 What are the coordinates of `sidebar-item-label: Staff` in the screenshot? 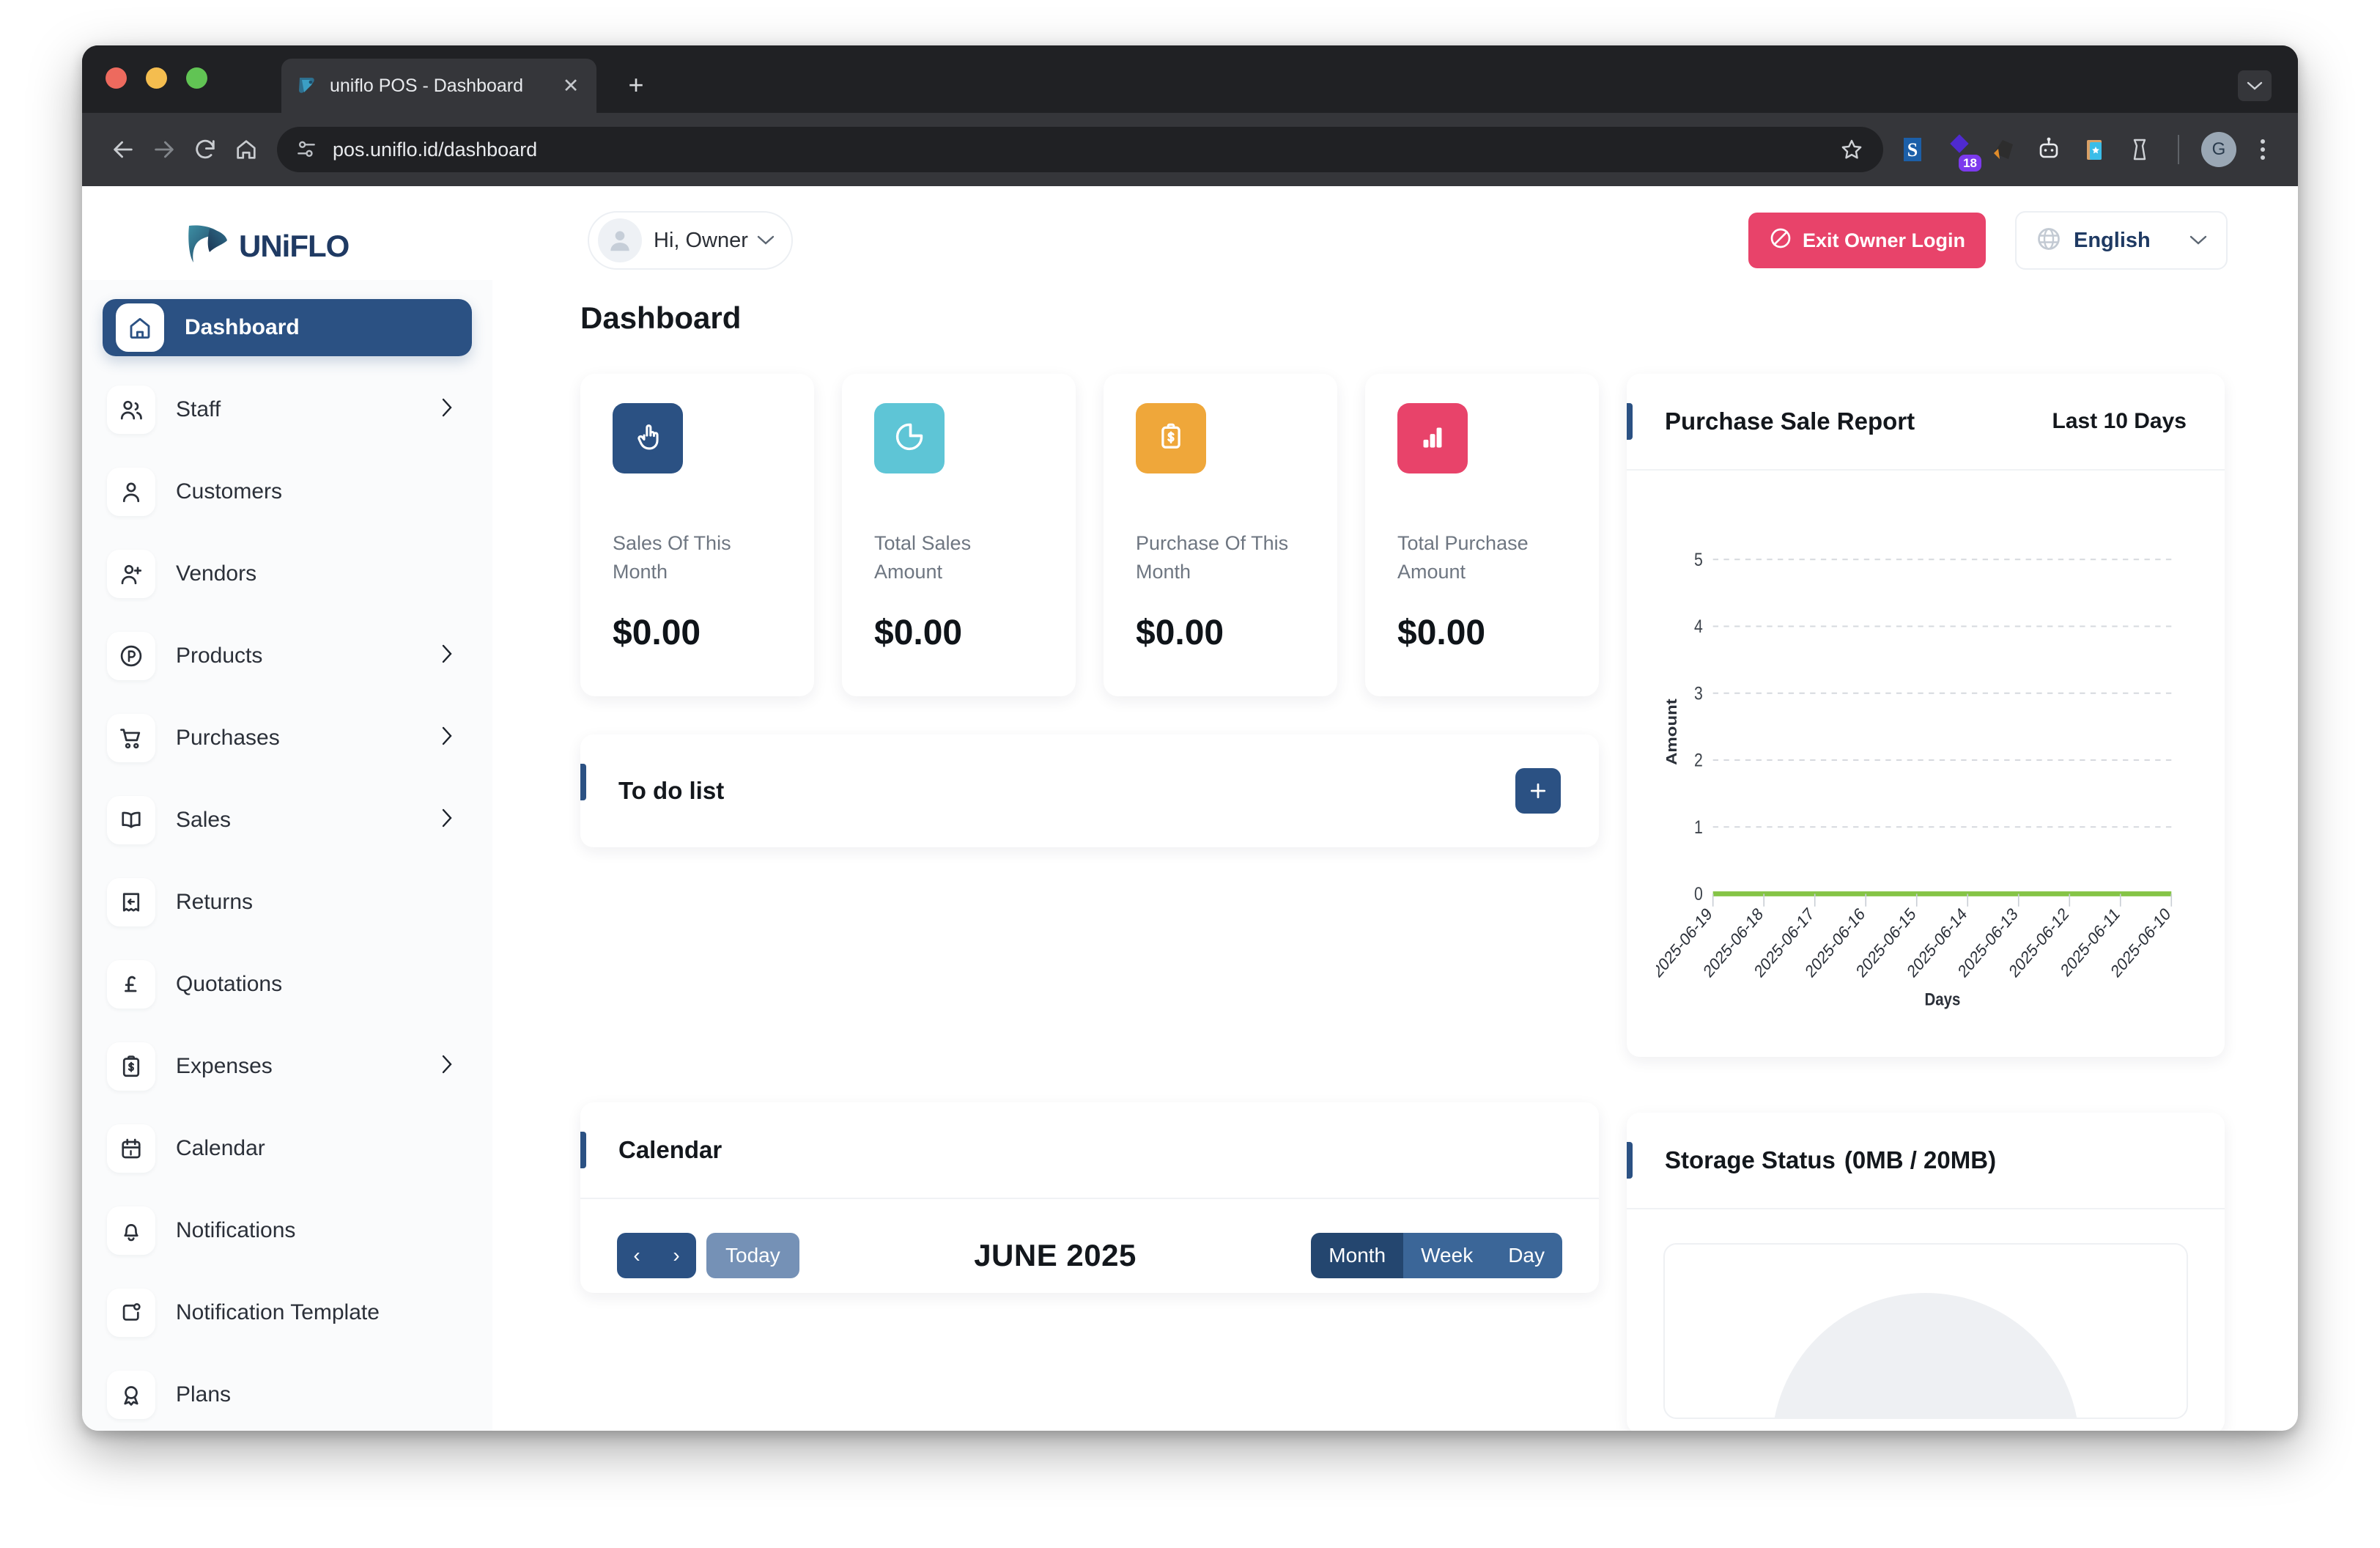 It's located at (198, 409).